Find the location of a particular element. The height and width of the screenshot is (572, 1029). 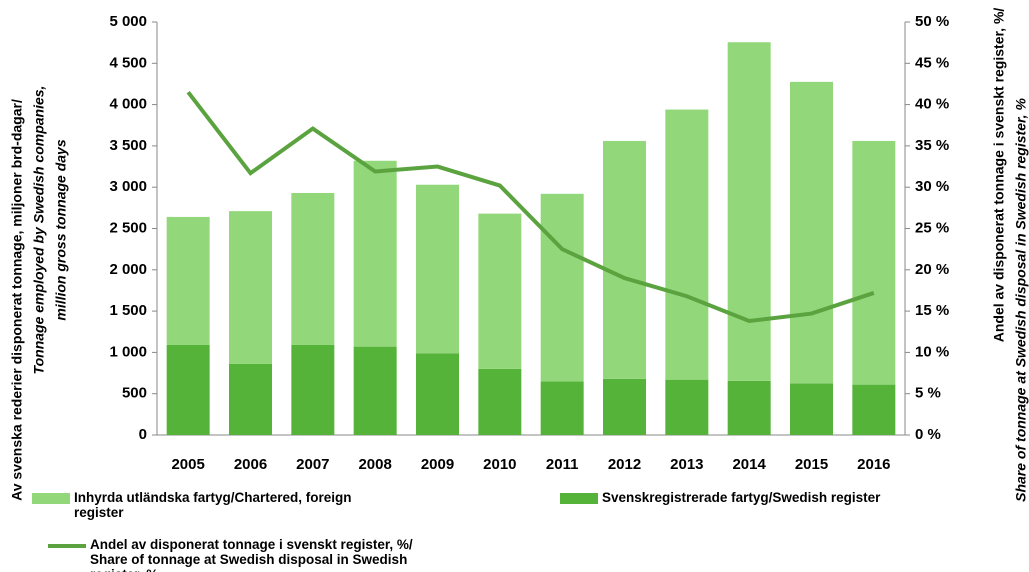

y2-tick-label: 25 % is located at coordinates (932, 227).